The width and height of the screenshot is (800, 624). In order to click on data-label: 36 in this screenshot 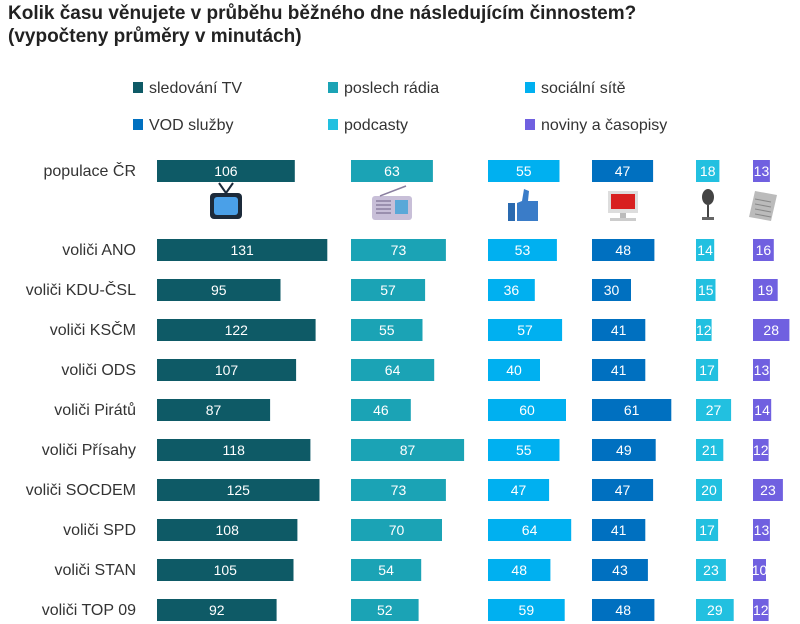, I will do `click(512, 290)`.